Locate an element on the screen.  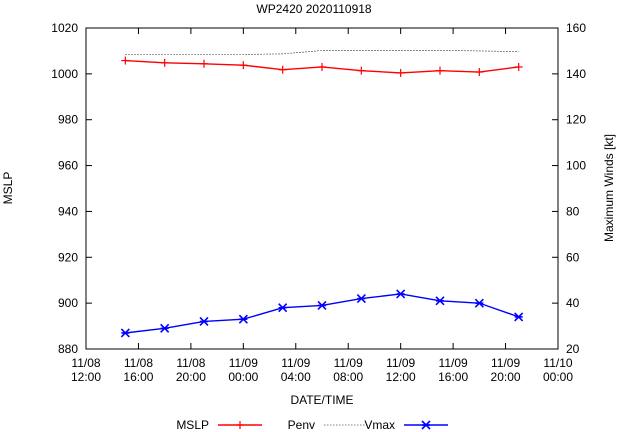
legend-label-mslp: MSLP is located at coordinates (192, 425).